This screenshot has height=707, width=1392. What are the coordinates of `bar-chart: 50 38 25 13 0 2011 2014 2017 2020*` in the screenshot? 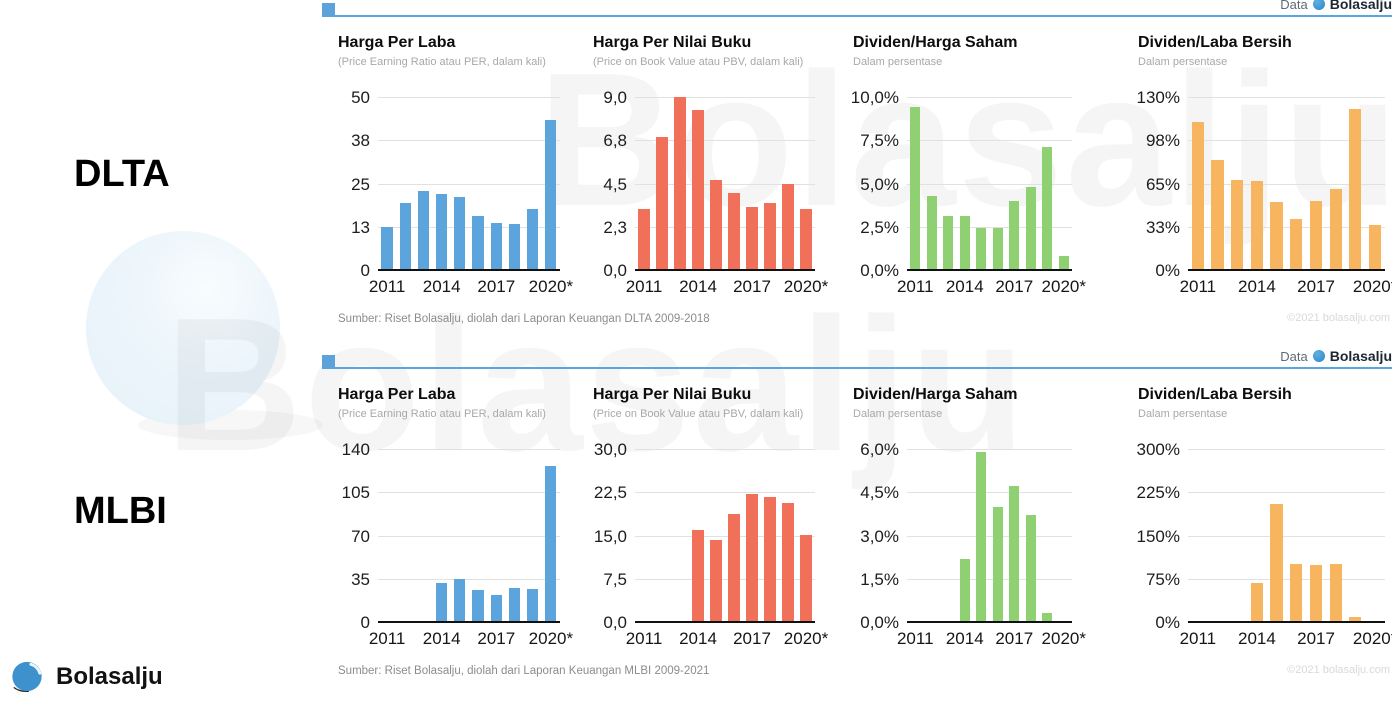 It's located at (455, 192).